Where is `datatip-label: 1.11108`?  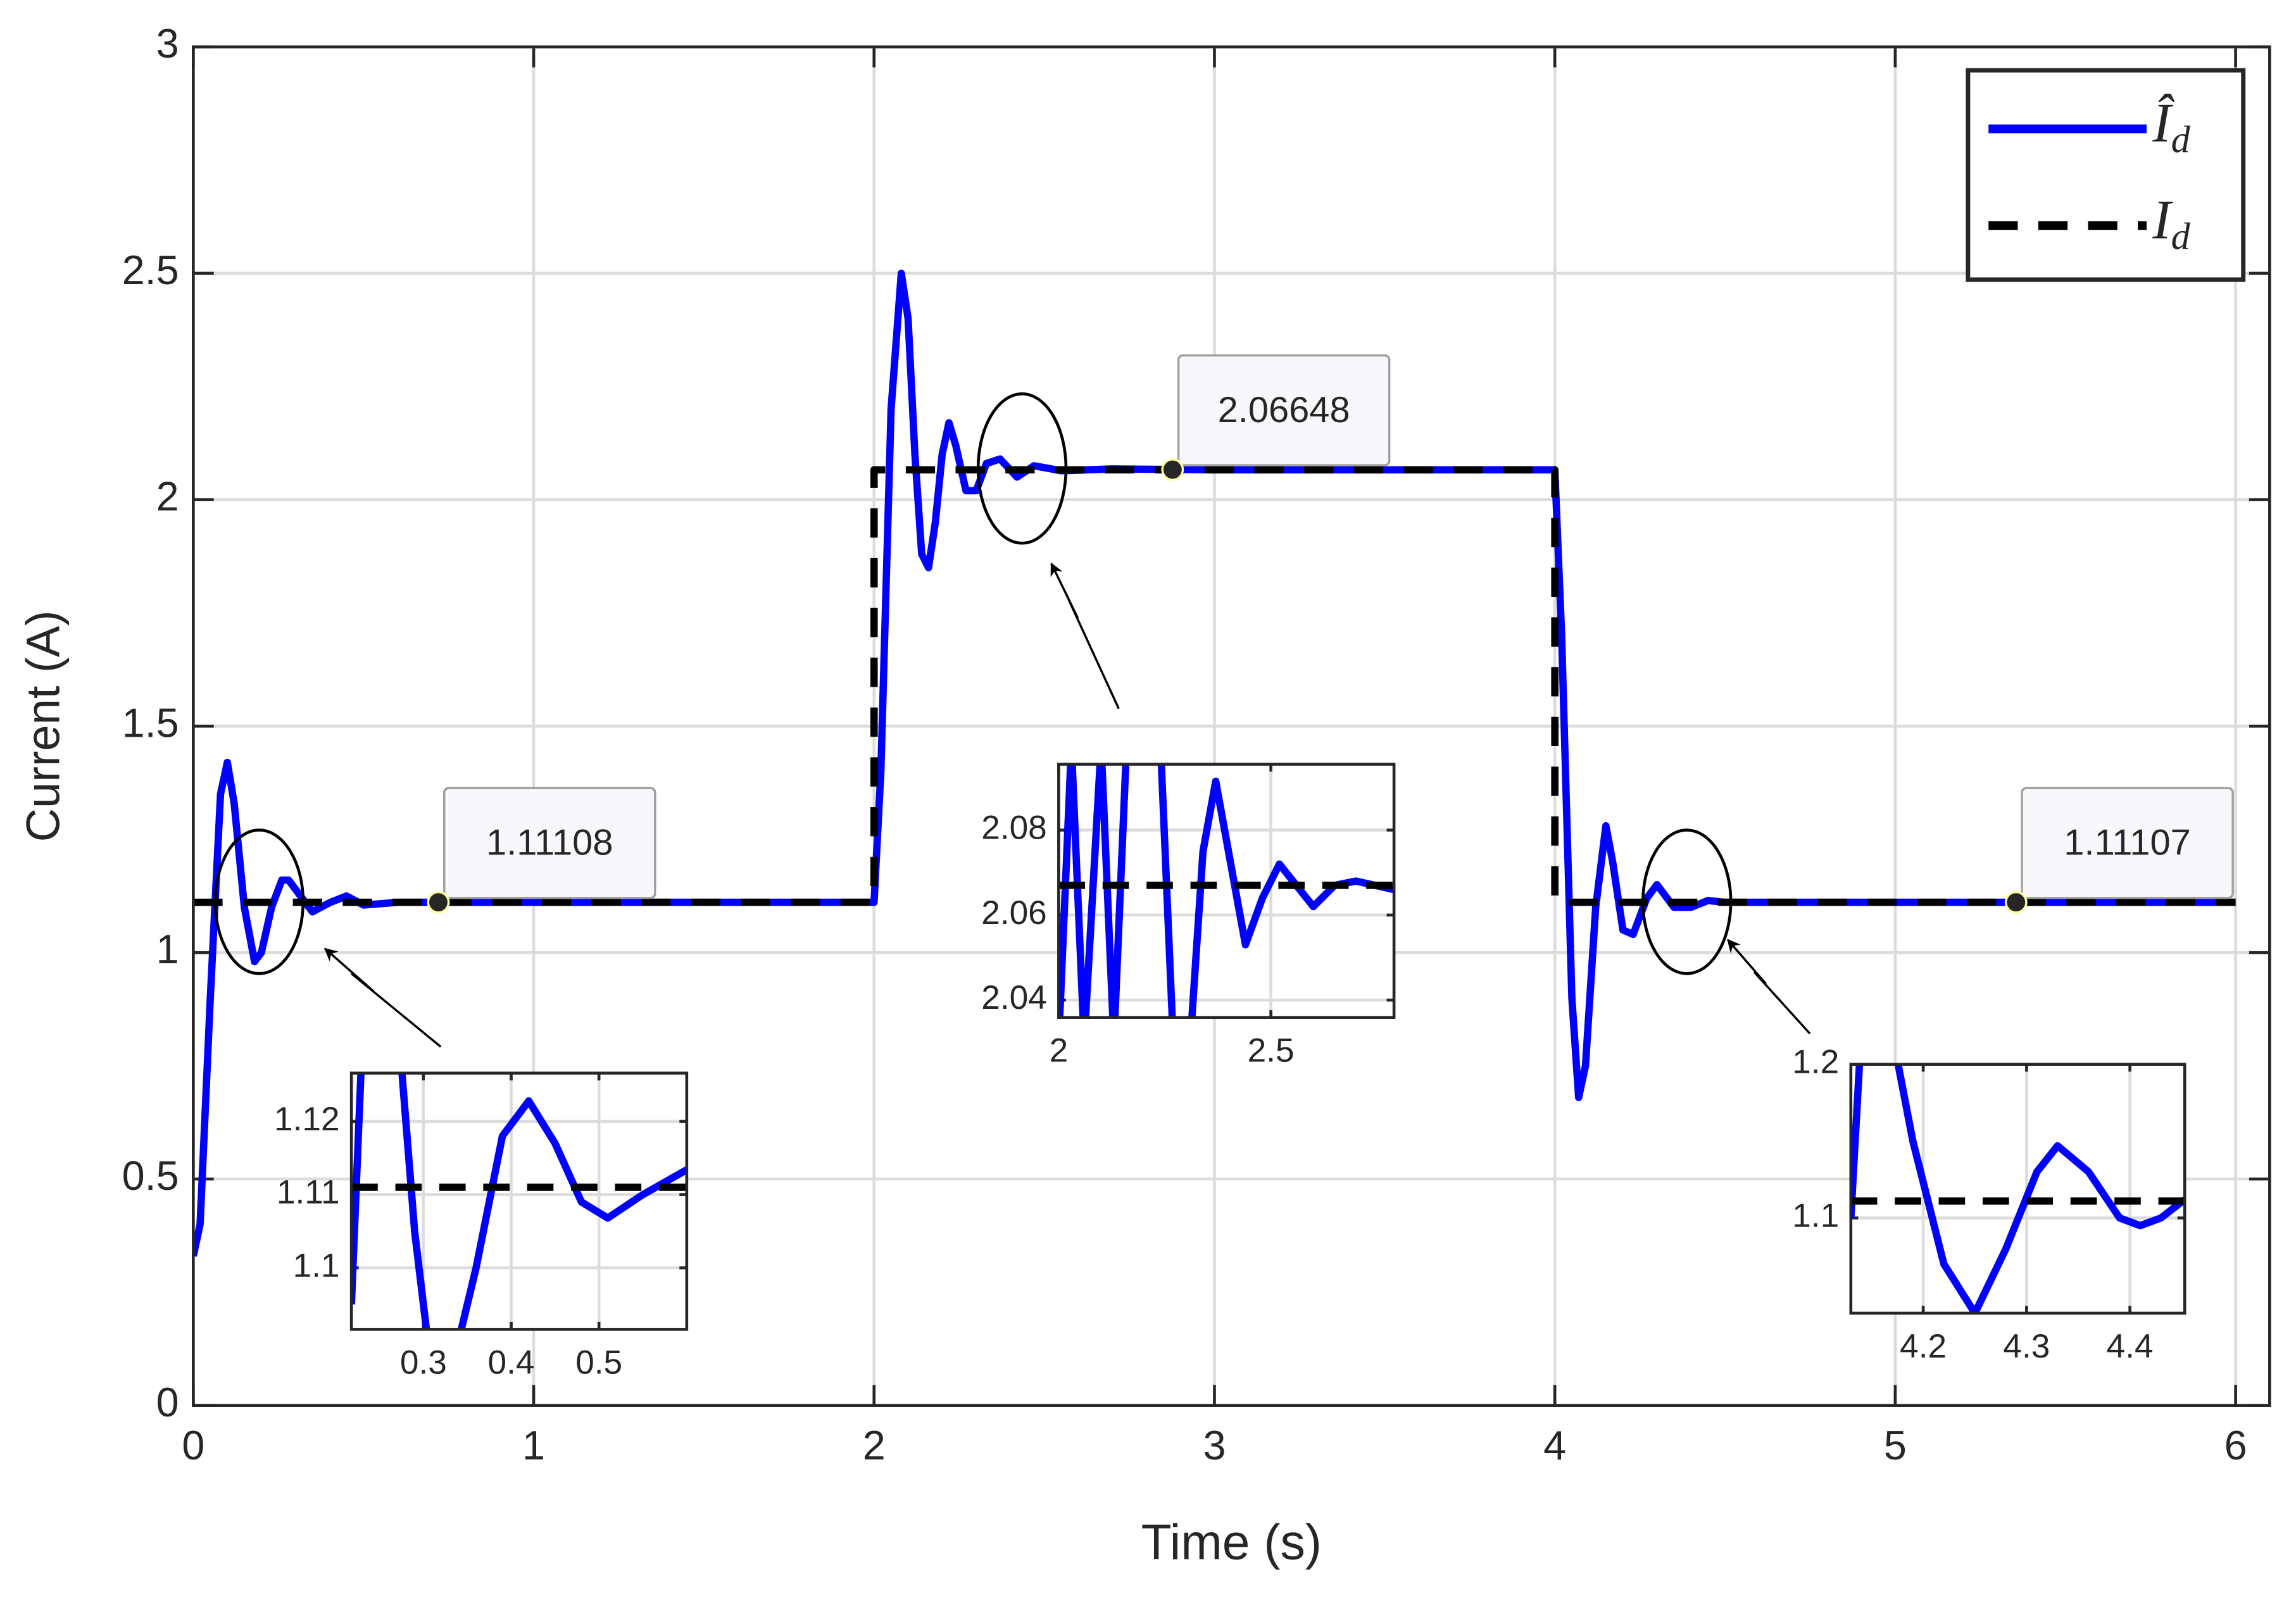 datatip-label: 1.11108 is located at coordinates (549, 843).